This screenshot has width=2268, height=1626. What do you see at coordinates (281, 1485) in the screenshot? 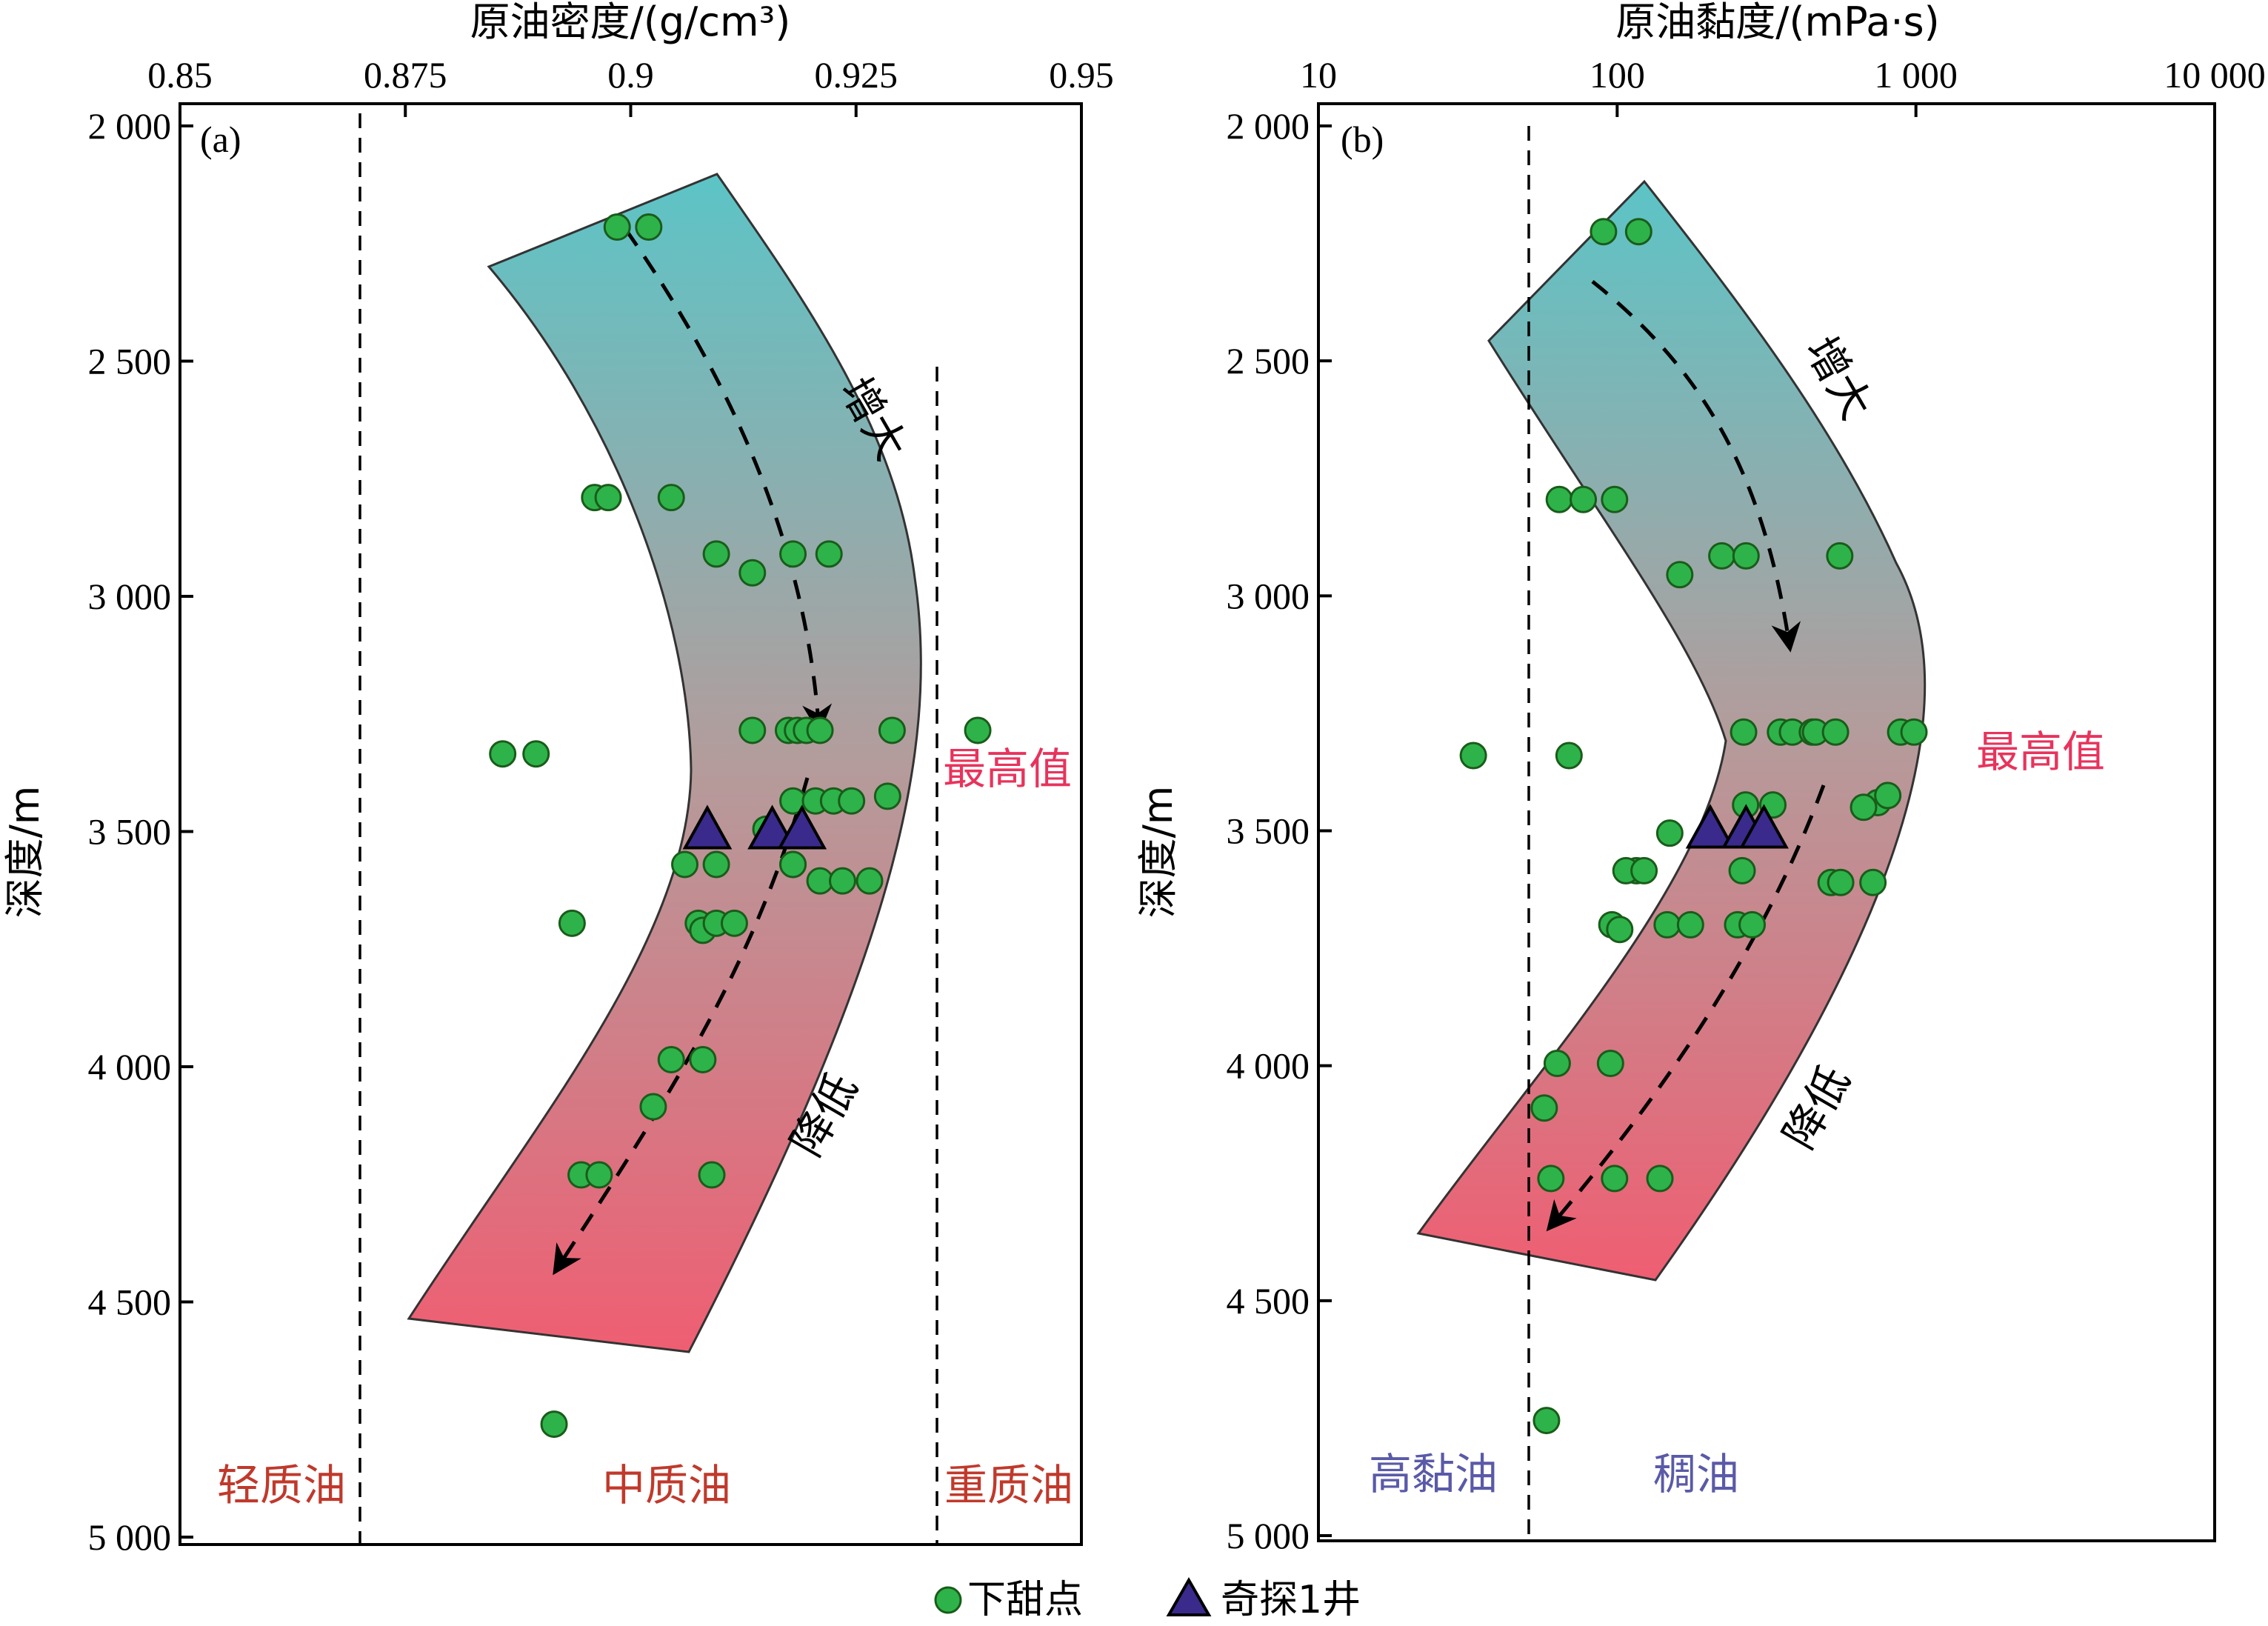
I see `zone-label-light-oil: 轻质油` at bounding box center [281, 1485].